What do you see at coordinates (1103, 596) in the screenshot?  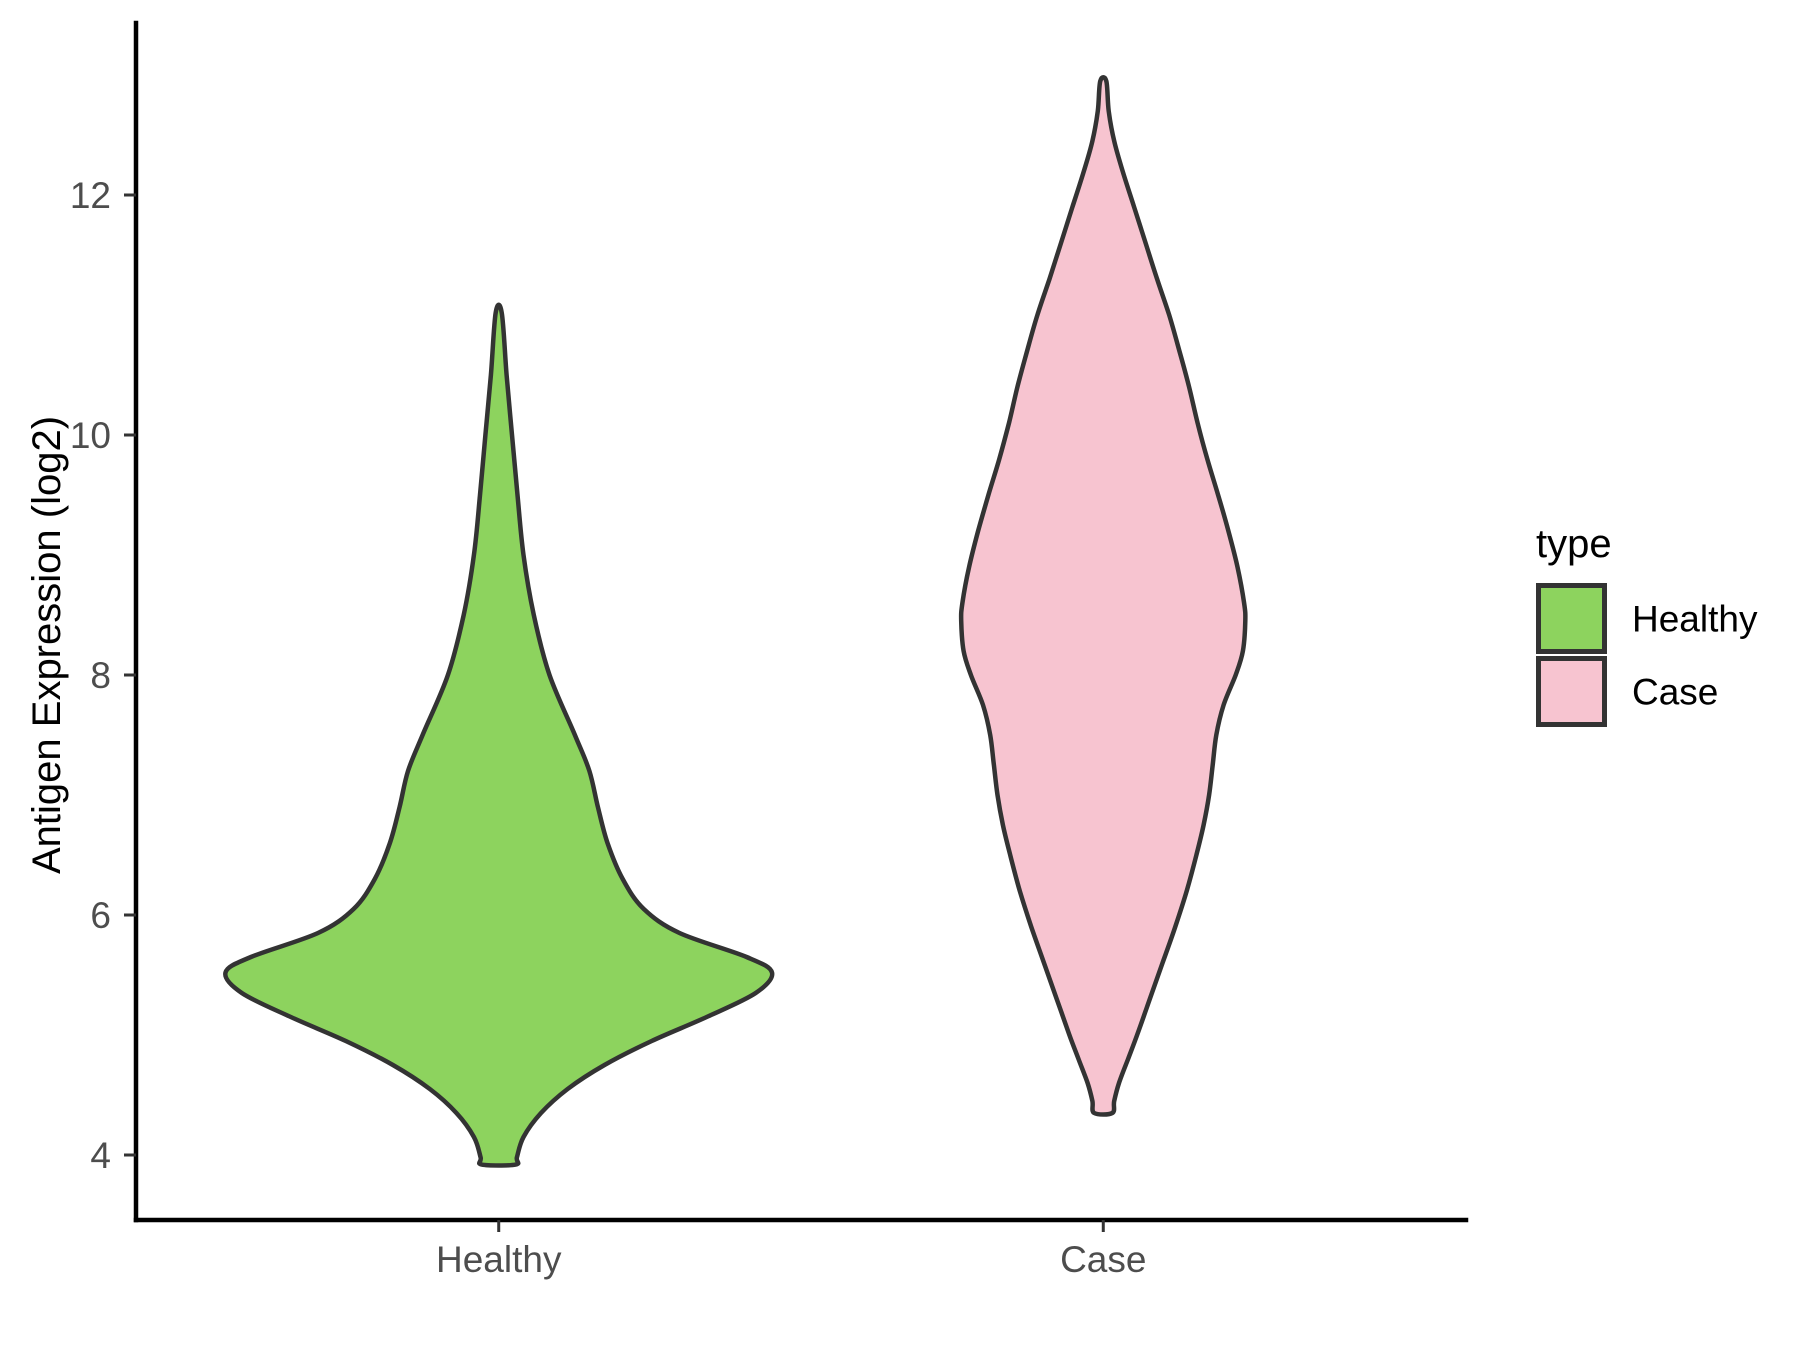 I see `case-violin` at bounding box center [1103, 596].